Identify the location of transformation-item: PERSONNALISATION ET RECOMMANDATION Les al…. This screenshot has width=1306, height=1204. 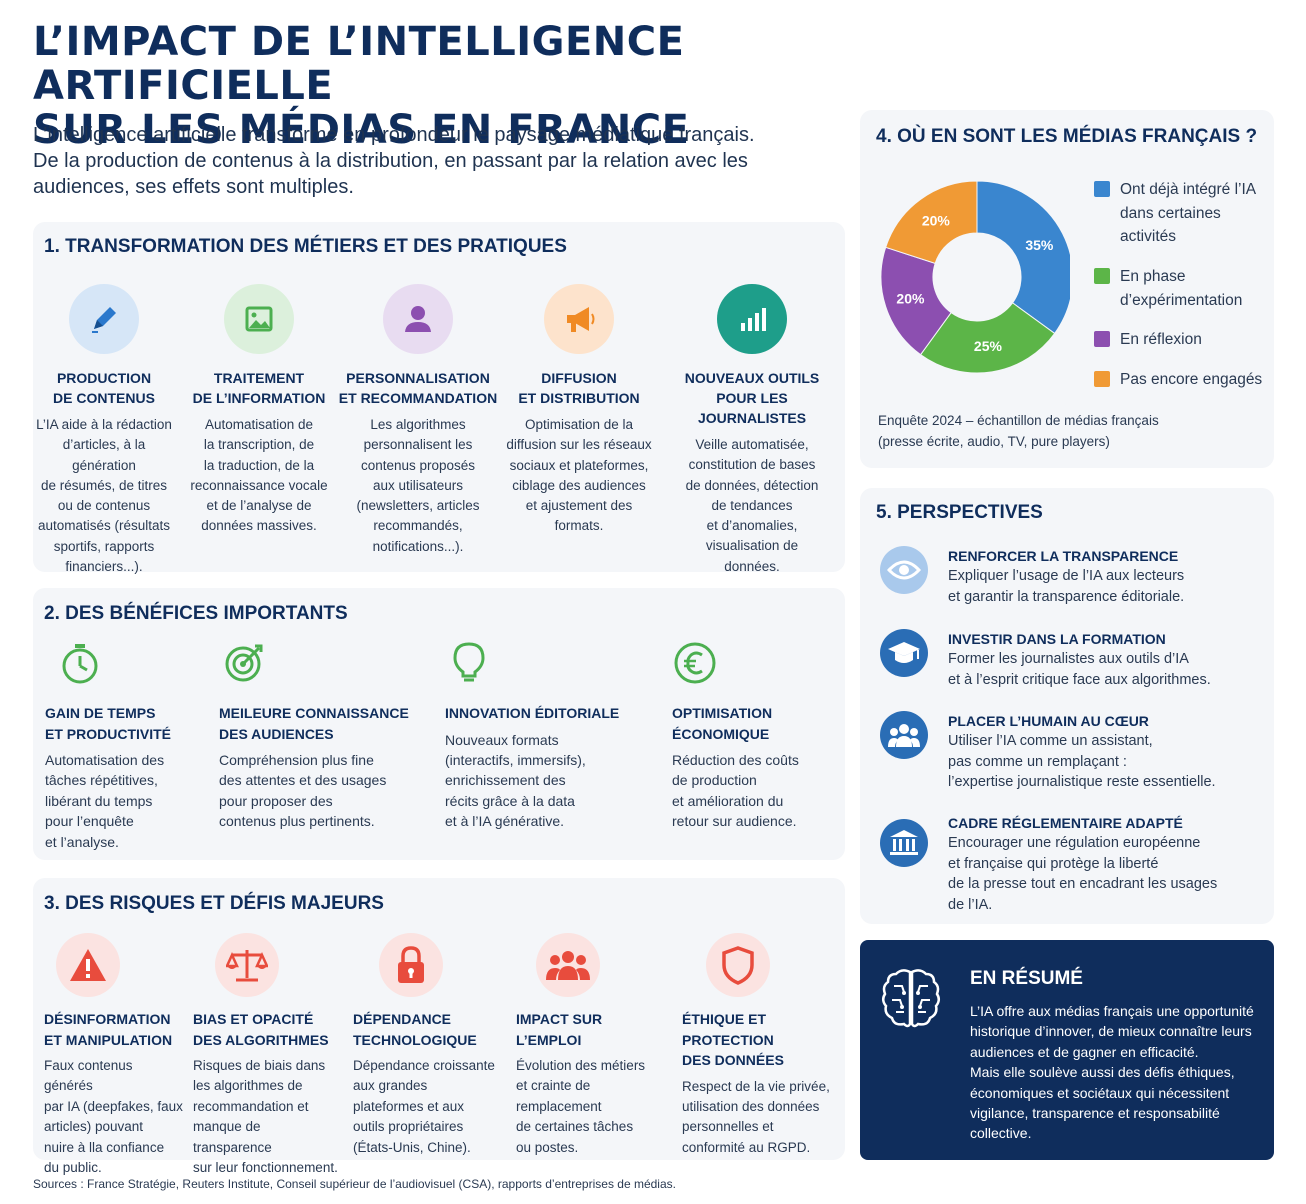
(418, 420).